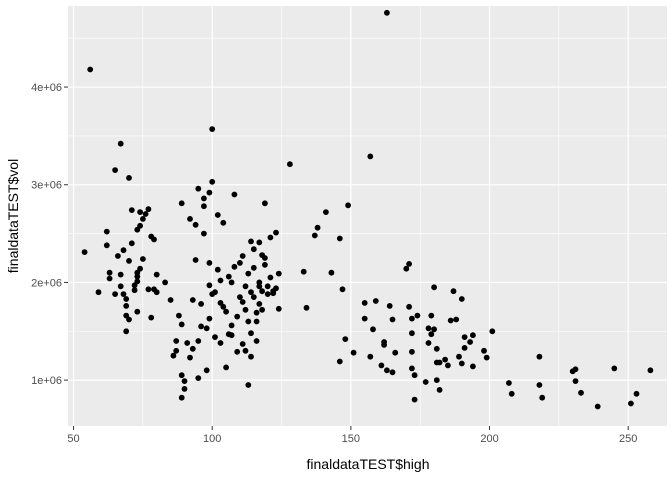  I want to click on x-tick-label: 50, so click(73, 439).